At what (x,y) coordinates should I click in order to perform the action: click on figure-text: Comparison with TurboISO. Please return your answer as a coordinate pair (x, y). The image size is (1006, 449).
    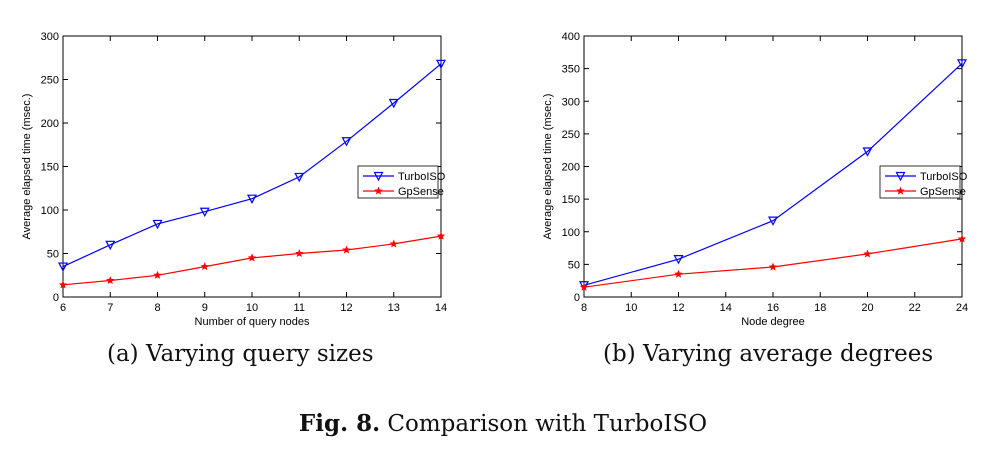
    Looking at the image, I should click on (547, 424).